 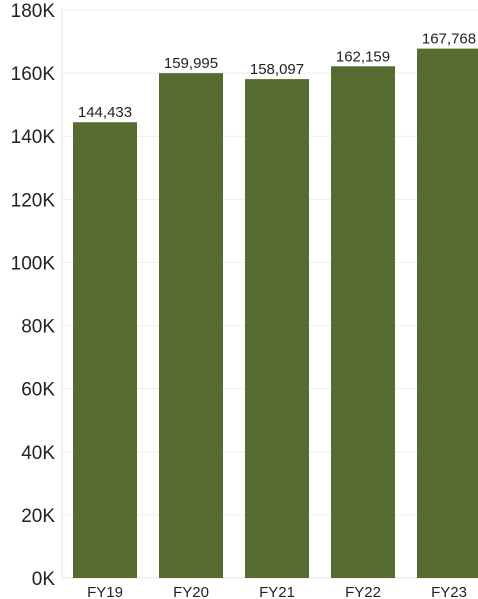 What do you see at coordinates (38, 453) in the screenshot?
I see `y-tick-label: 40K` at bounding box center [38, 453].